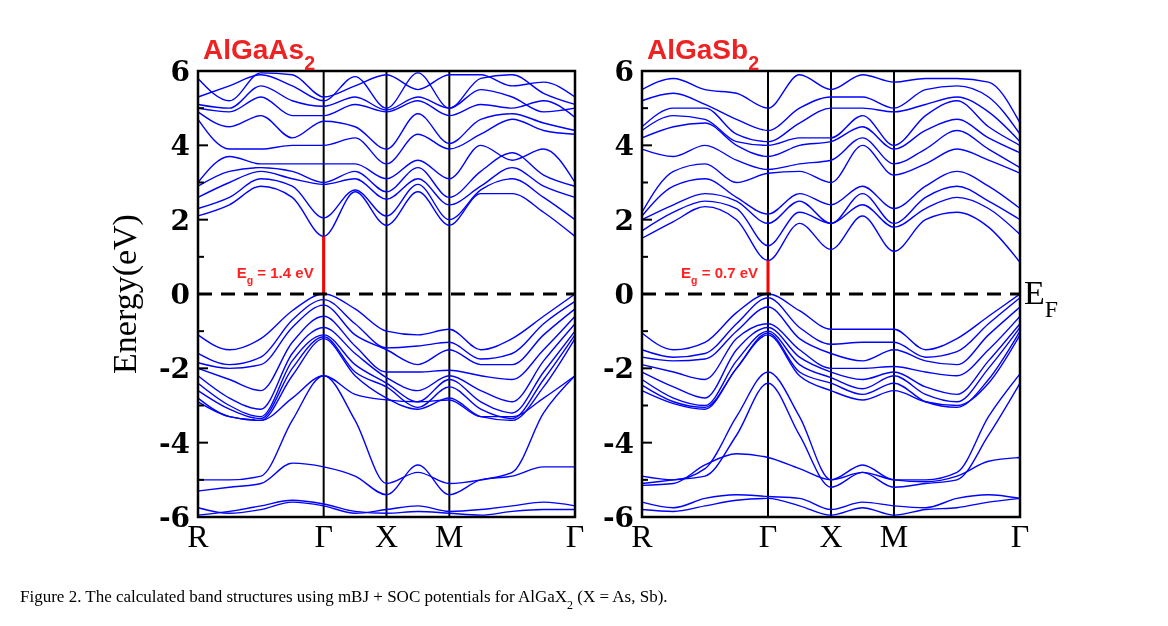  Describe the element at coordinates (259, 54) in the screenshot. I see `chart-title: AlGaAs$_{2}$` at that location.